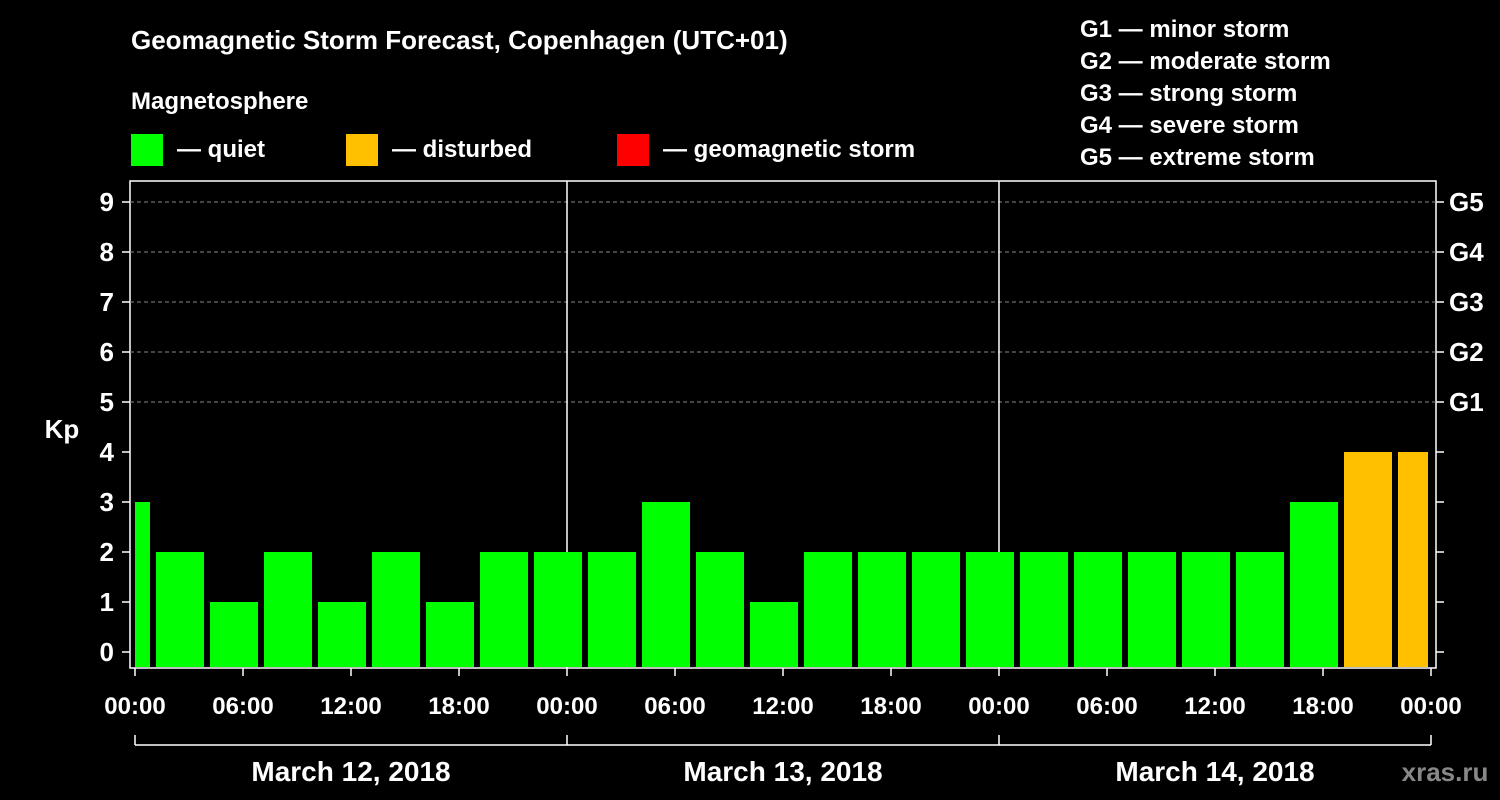 The image size is (1500, 800). What do you see at coordinates (1184, 29) in the screenshot?
I see `storm-scale-item: G1 — minor storm` at bounding box center [1184, 29].